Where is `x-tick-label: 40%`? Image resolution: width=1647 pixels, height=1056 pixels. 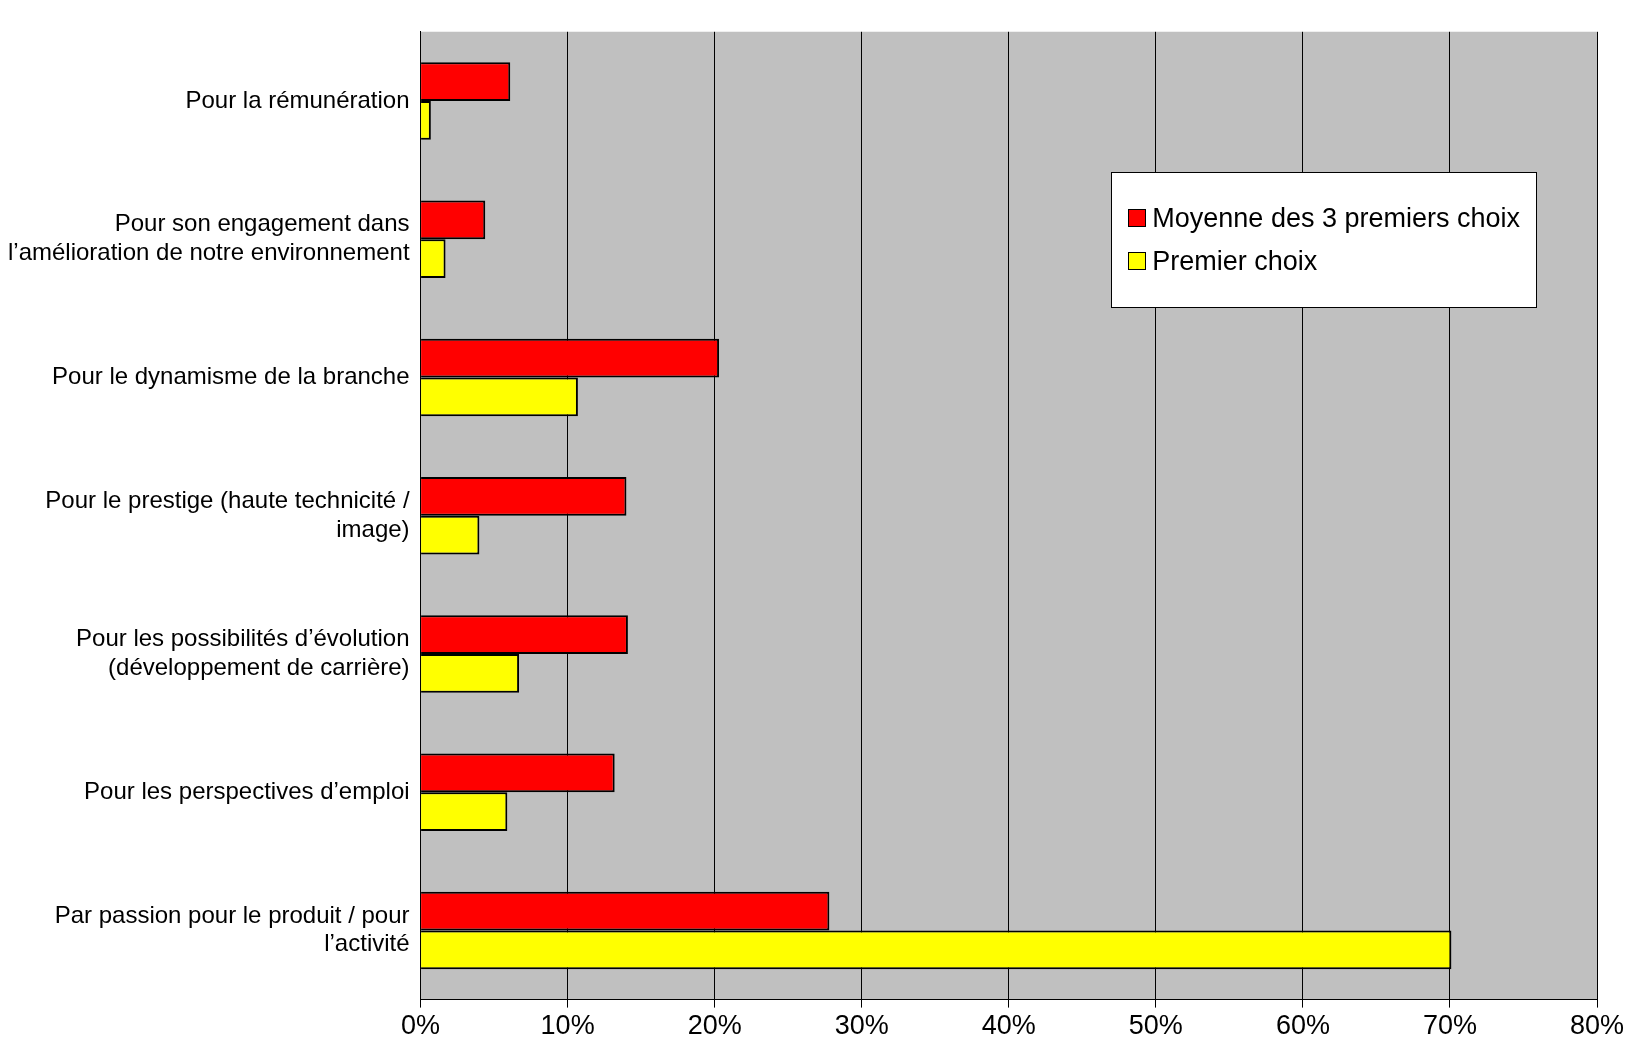 x-tick-label: 40% is located at coordinates (1008, 1025).